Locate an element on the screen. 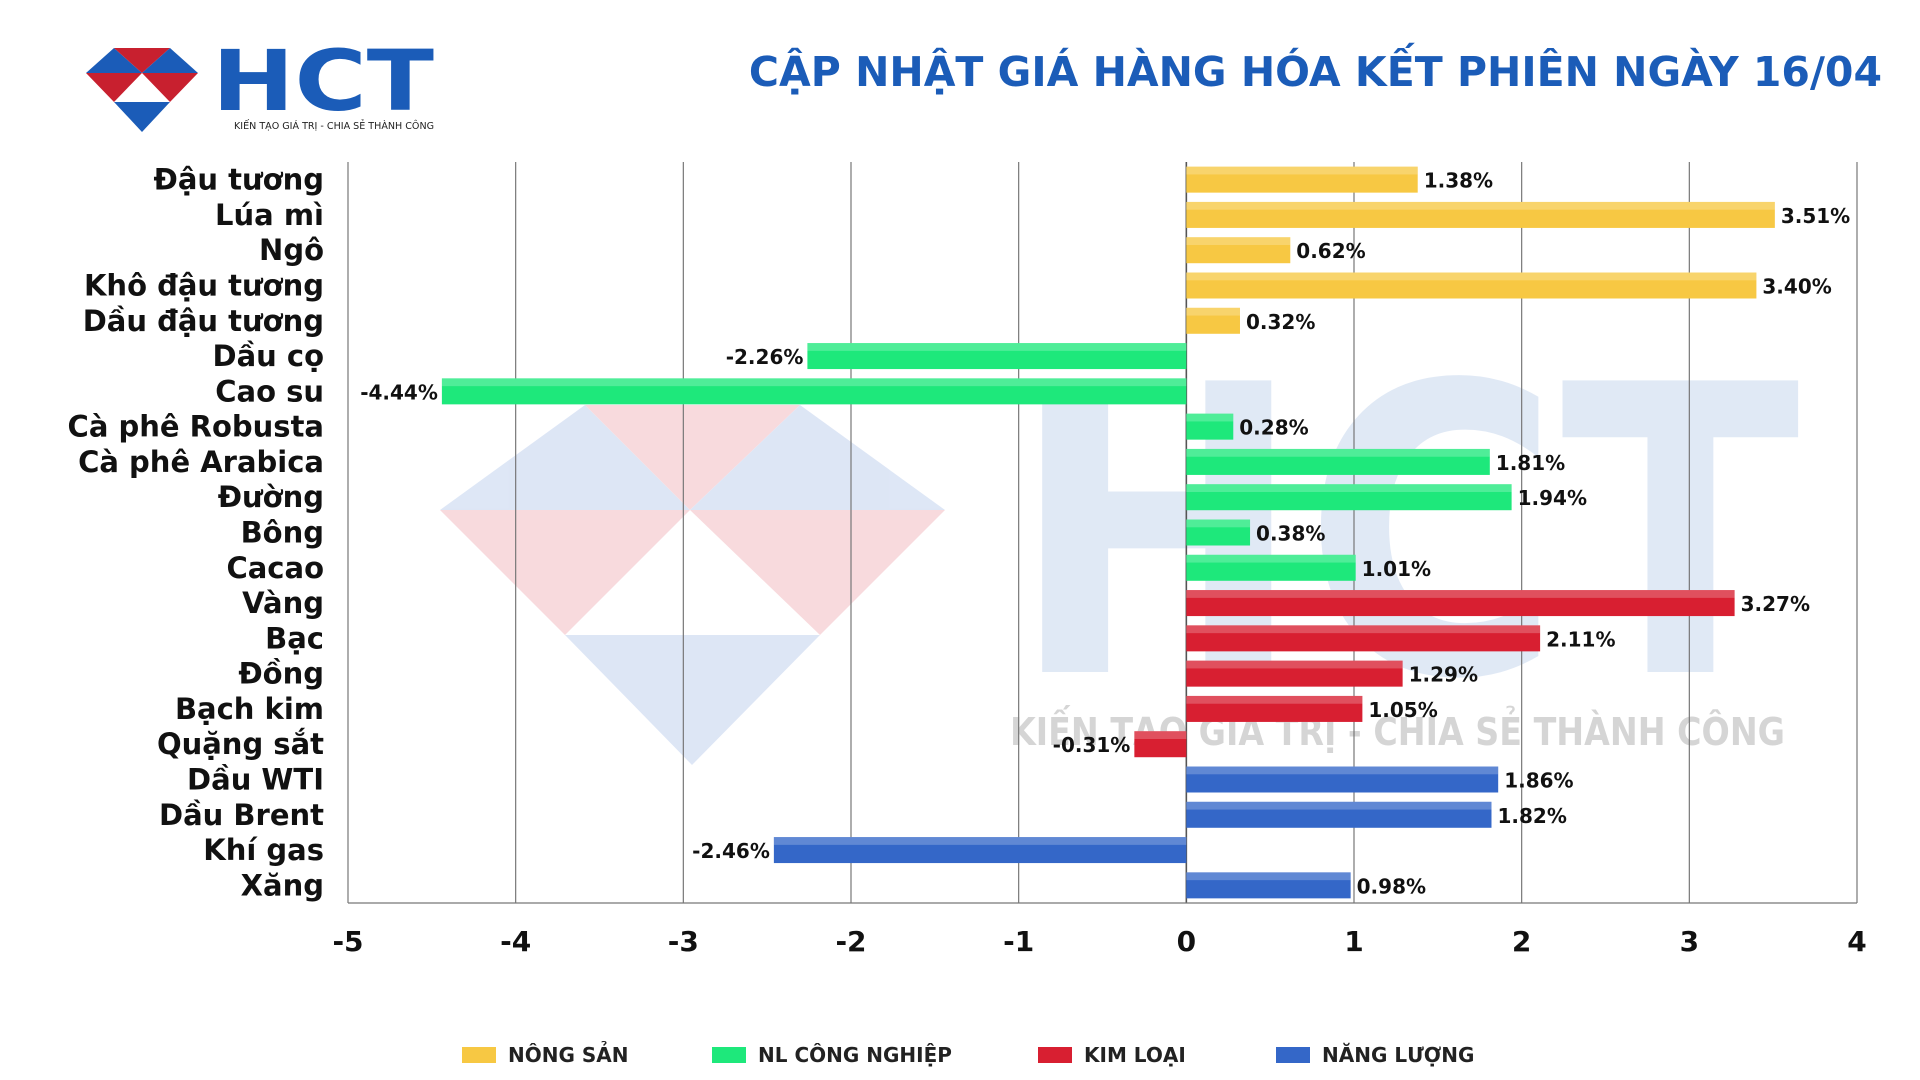  category-label: Quặng sắt is located at coordinates (240, 744).